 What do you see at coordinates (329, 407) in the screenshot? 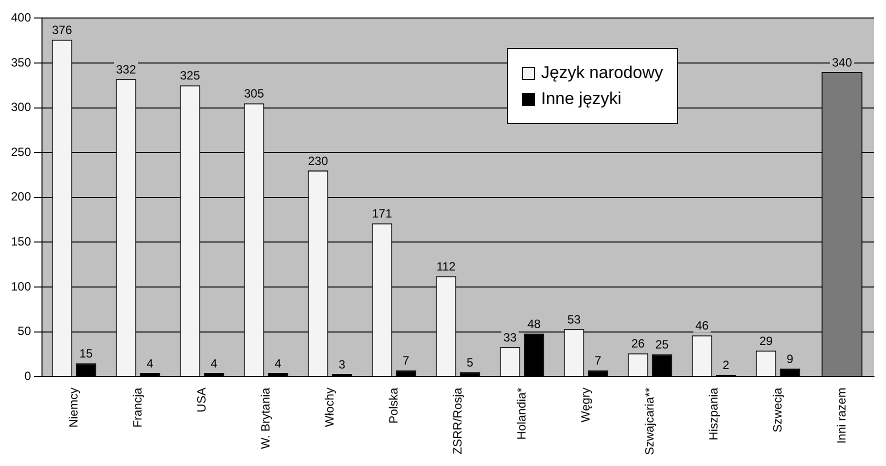
I see `x-tick-label: Włochy` at bounding box center [329, 407].